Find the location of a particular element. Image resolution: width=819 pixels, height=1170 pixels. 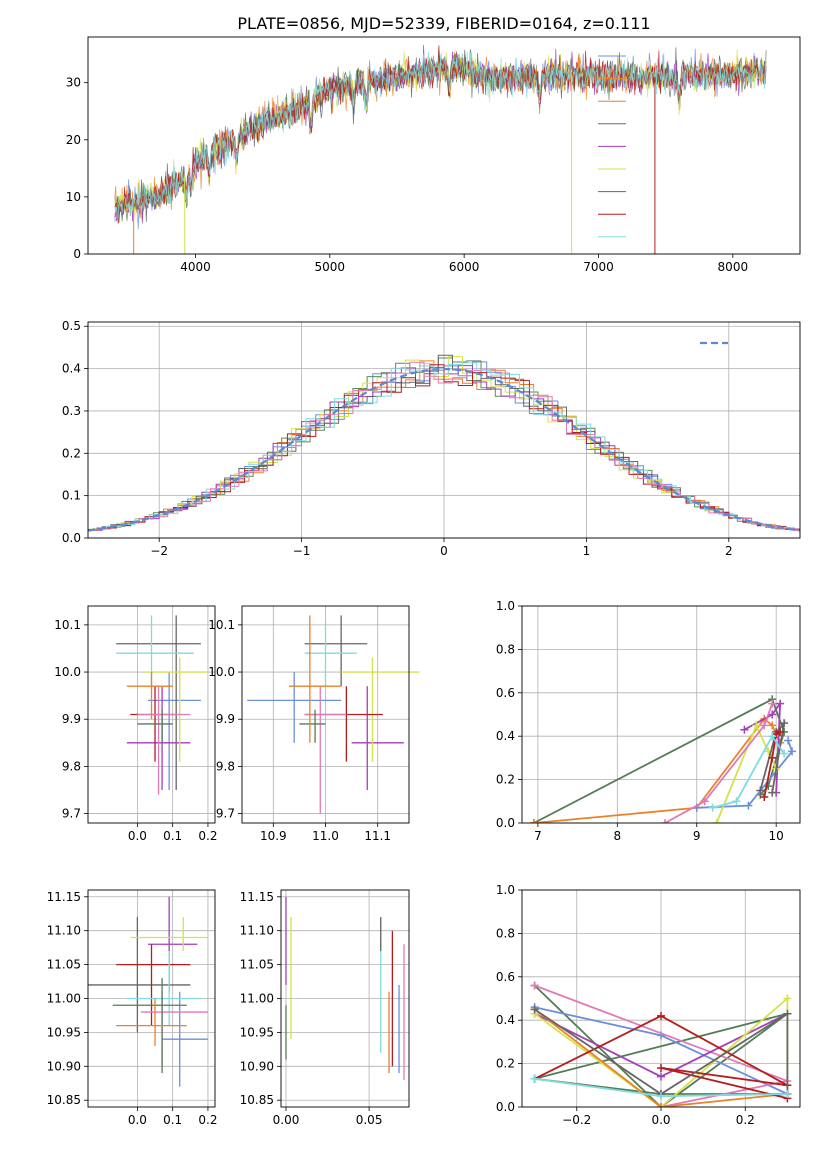

x-tick-label: 10 is located at coordinates (776, 836).